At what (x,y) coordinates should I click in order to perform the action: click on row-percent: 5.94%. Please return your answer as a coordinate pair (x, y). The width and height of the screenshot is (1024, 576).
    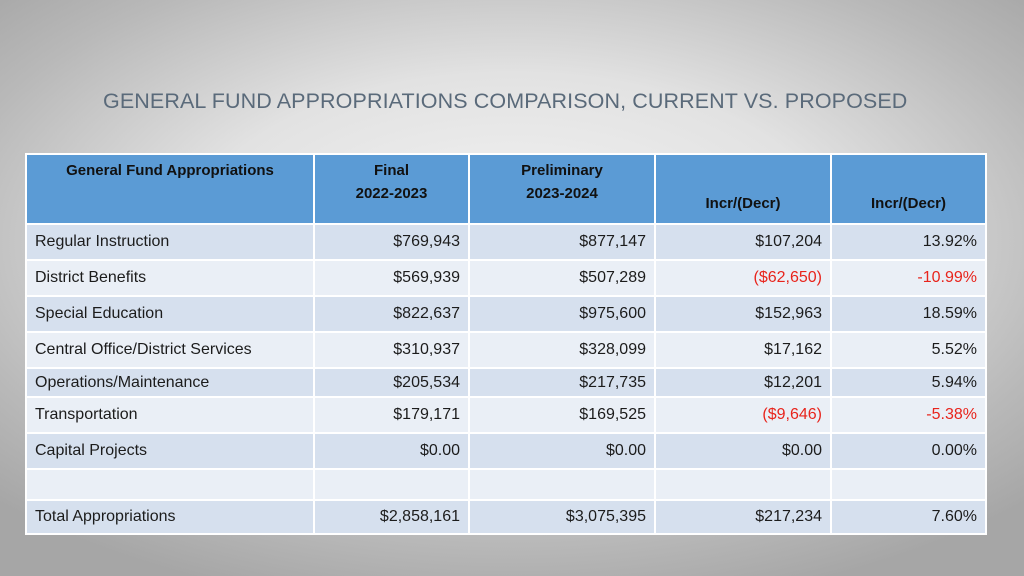
    Looking at the image, I should click on (908, 382).